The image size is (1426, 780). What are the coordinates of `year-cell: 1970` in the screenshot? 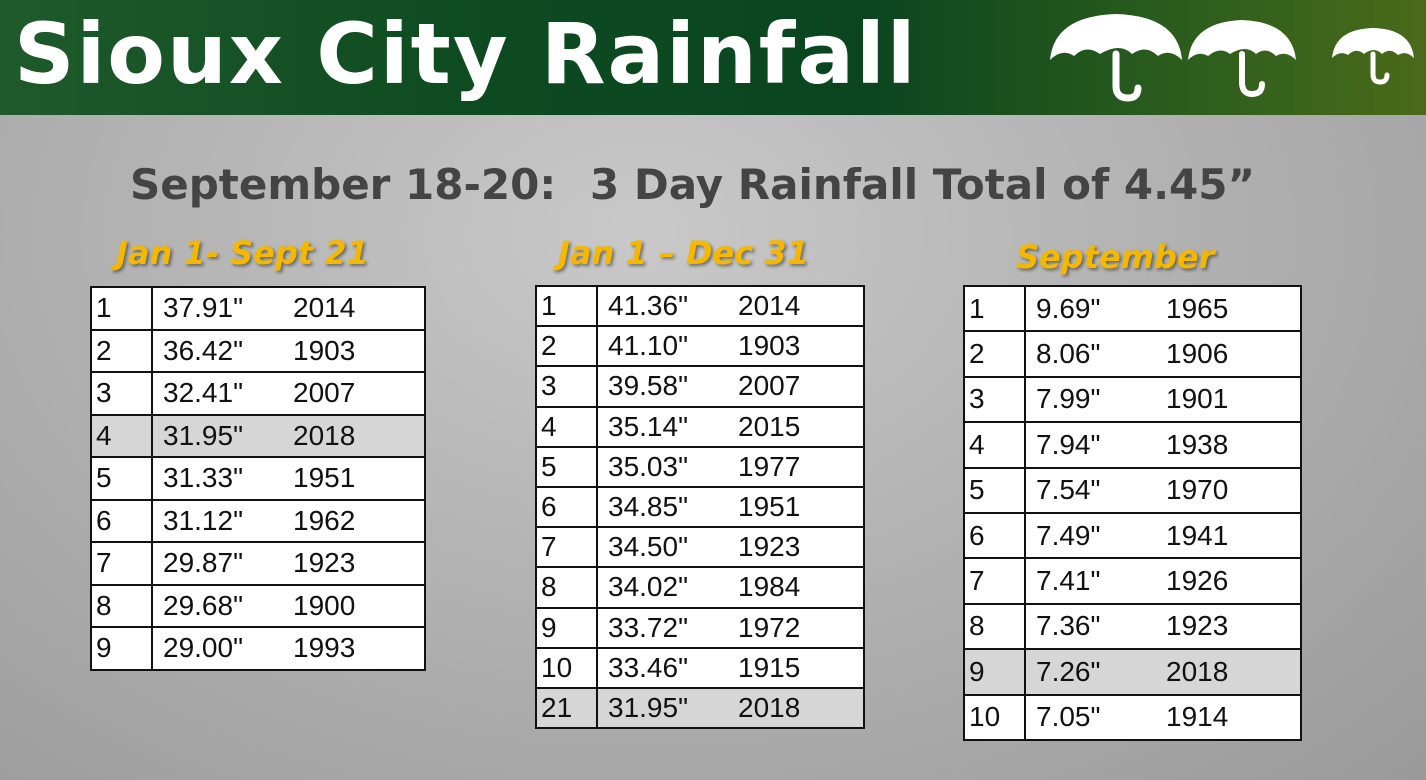 It's located at (1224, 490).